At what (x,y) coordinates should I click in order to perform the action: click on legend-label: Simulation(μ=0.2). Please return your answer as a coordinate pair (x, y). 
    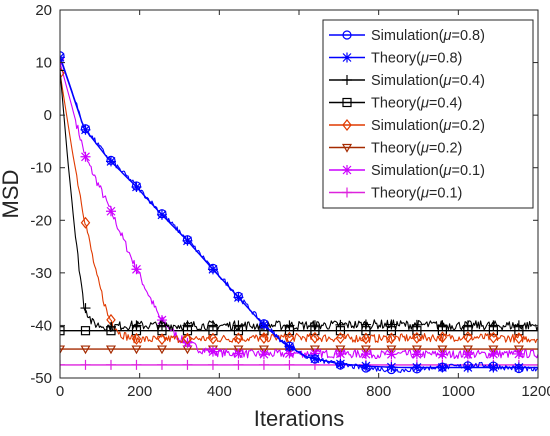
    Looking at the image, I should click on (428, 126).